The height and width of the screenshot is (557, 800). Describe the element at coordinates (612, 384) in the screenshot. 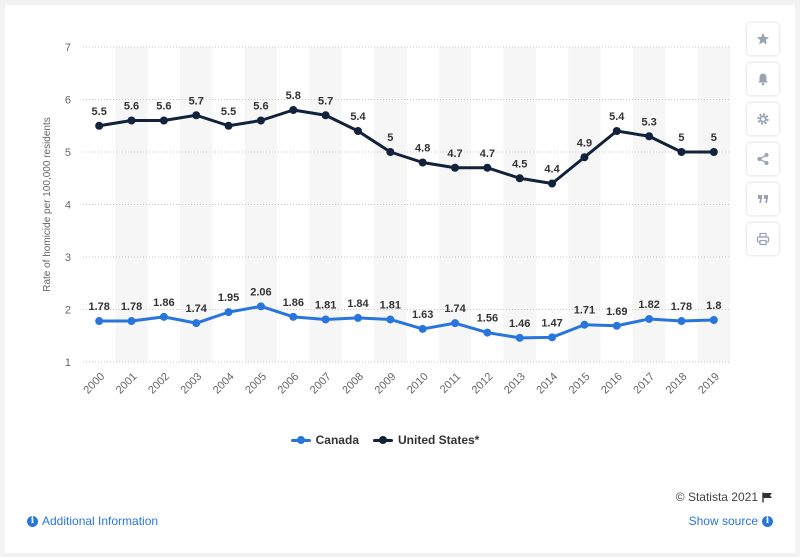

I see `x-tick-label: 2016` at that location.